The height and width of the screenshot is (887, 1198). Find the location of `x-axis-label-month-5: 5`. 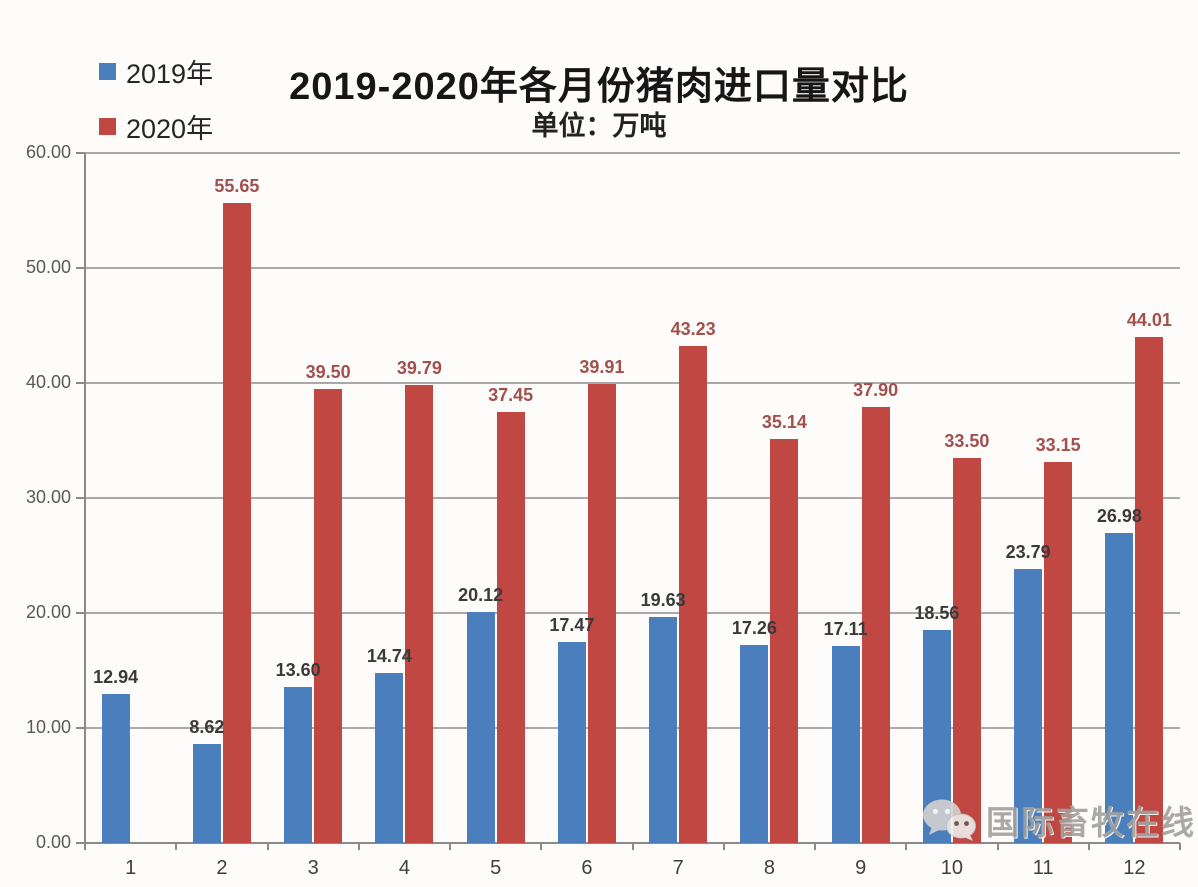

x-axis-label-month-5: 5 is located at coordinates (496, 868).